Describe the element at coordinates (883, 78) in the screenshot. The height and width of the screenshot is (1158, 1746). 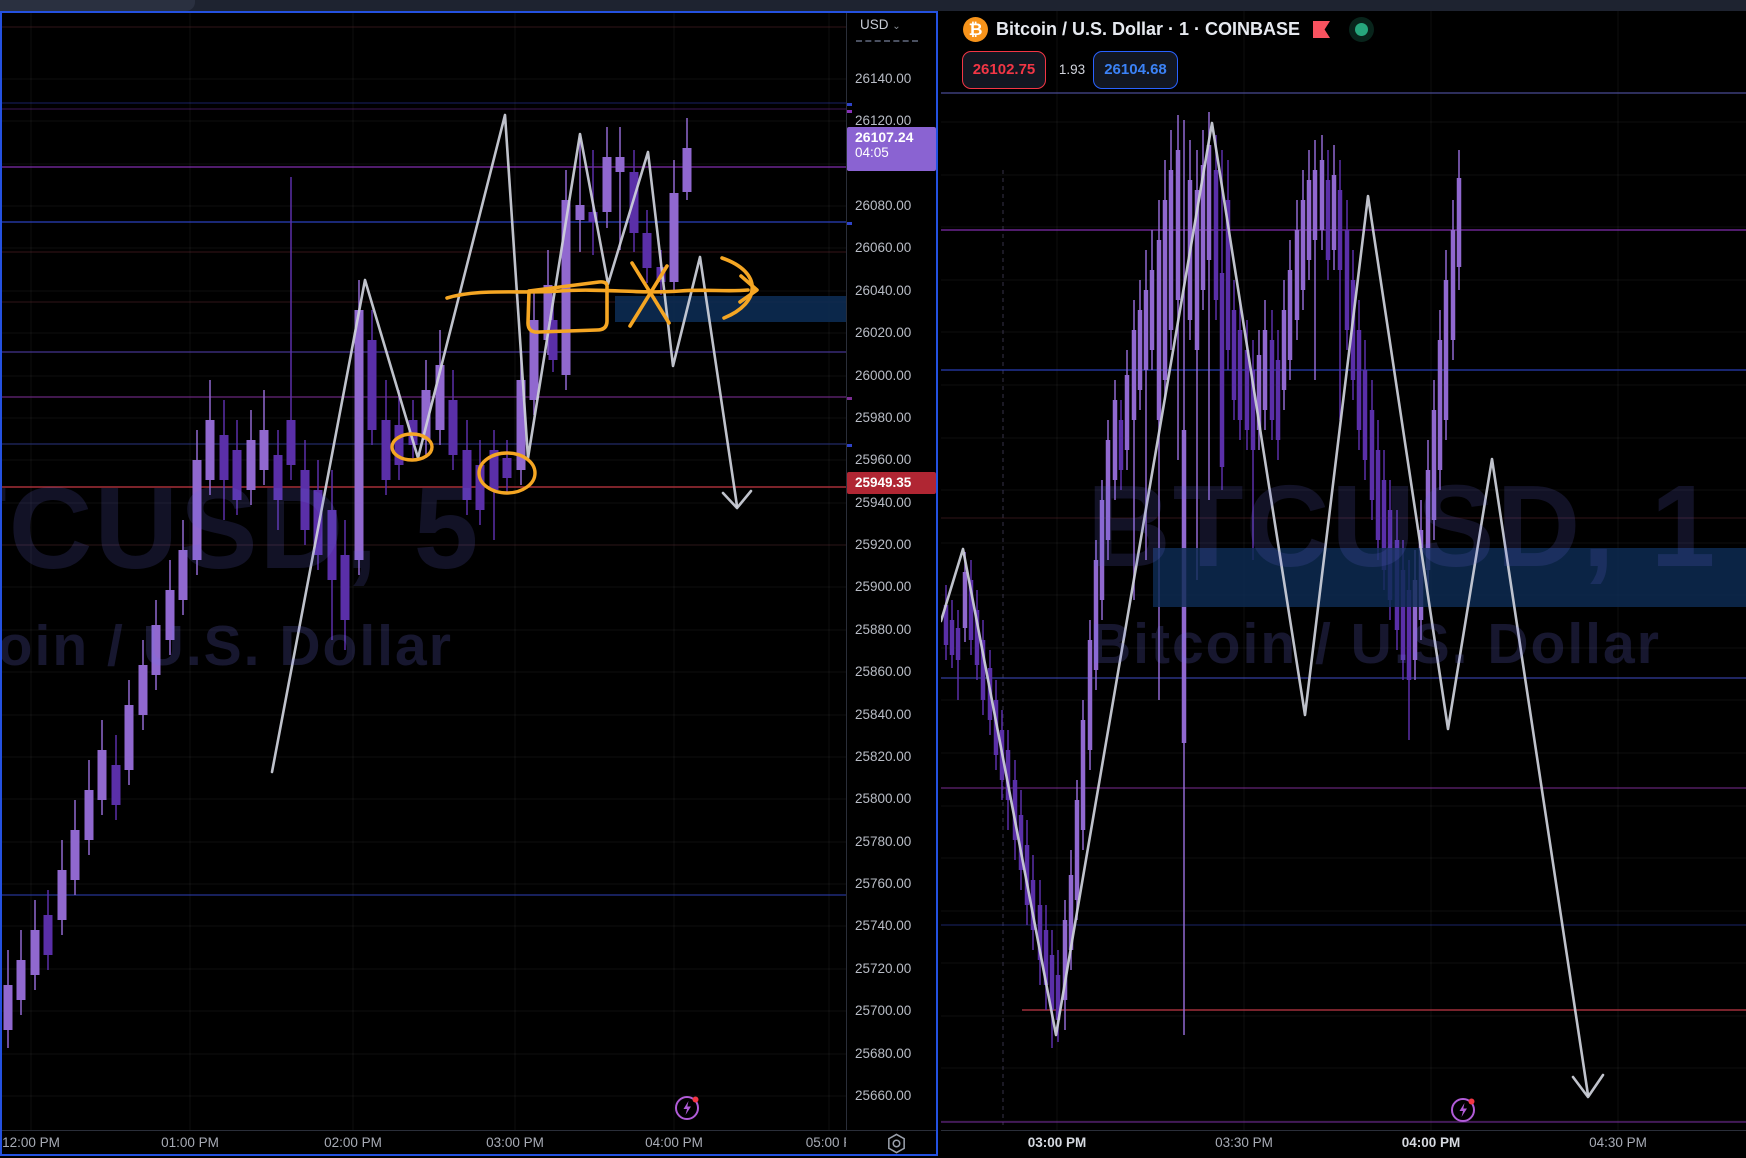
I see `price-label: 26140.00` at that location.